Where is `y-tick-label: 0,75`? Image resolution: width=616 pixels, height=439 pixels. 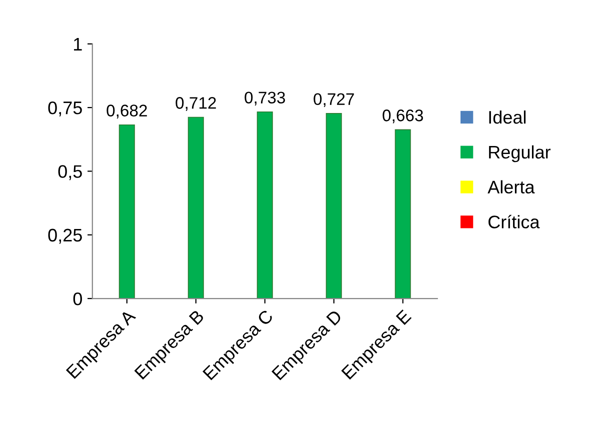
y-tick-label: 0,75 is located at coordinates (65, 108).